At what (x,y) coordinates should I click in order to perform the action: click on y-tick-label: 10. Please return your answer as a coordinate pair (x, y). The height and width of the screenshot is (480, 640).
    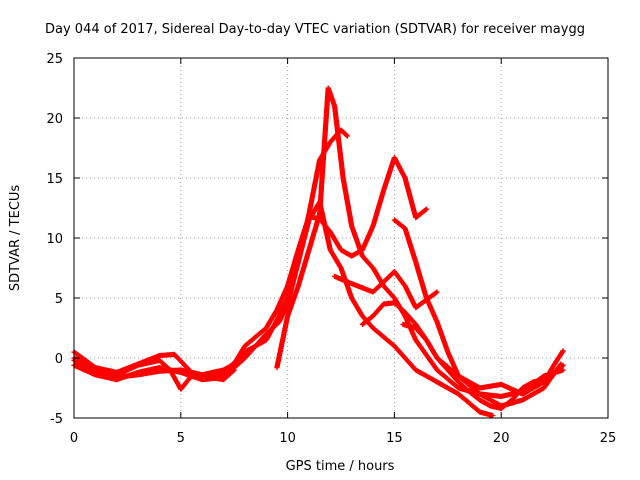
    Looking at the image, I should click on (54, 239).